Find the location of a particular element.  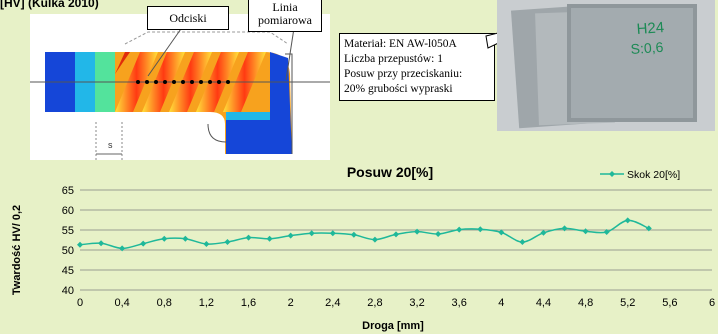

y-tick-label: 50 is located at coordinates (68, 251).